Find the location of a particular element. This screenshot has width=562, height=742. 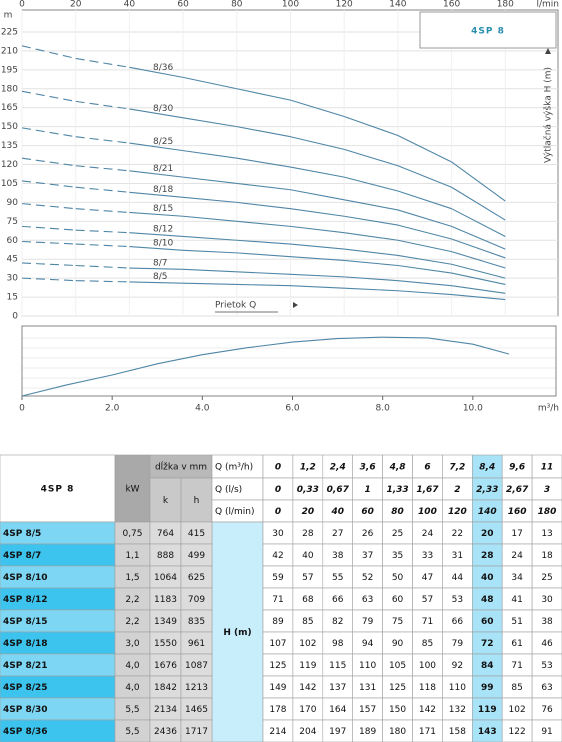

model: 4SP 8/10 is located at coordinates (25, 578).